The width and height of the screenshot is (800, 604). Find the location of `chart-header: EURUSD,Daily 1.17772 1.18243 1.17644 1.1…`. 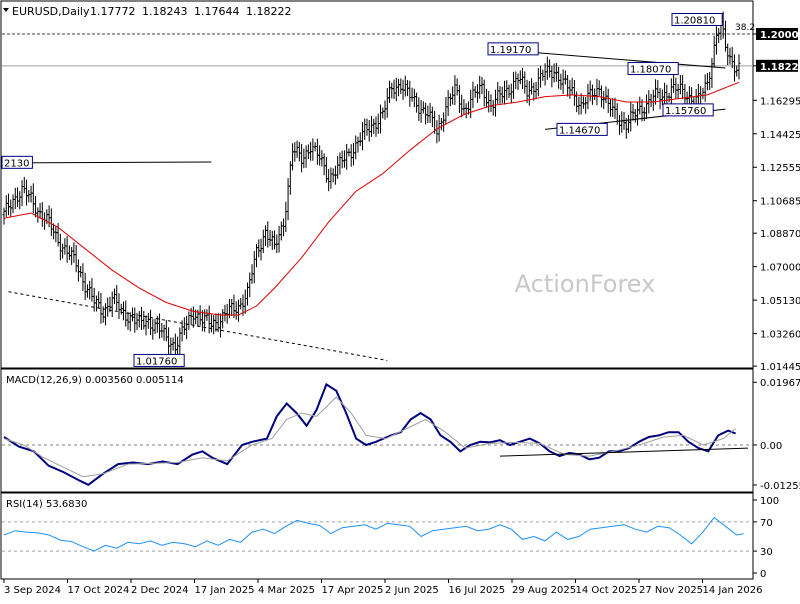

chart-header: EURUSD,Daily 1.17772 1.18243 1.17644 1.1… is located at coordinates (147, 11).